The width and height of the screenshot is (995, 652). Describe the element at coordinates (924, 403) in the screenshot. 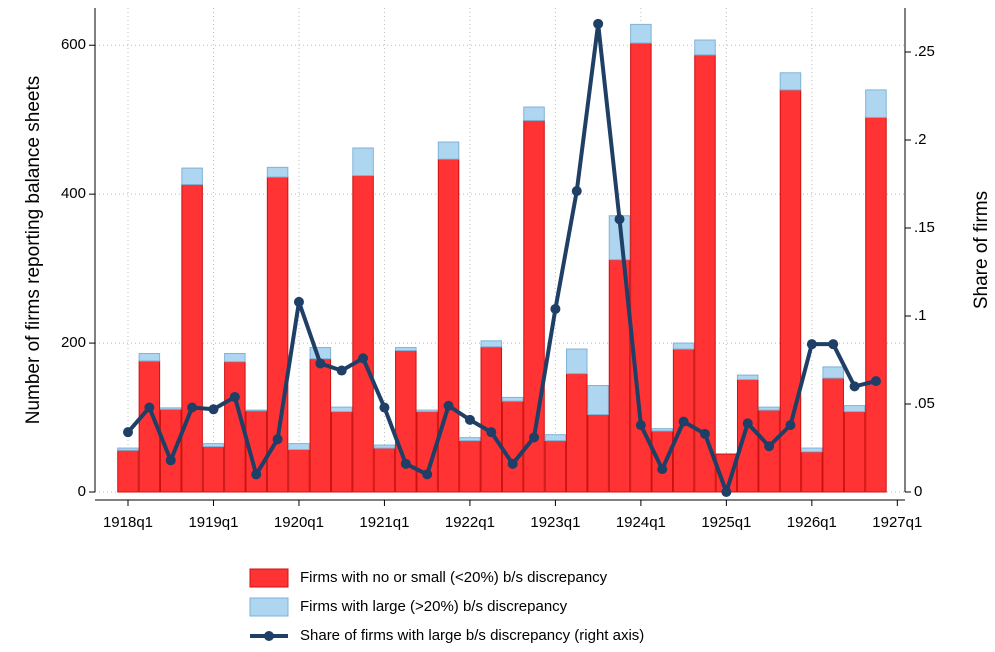

I see `y2-tick-label: .05` at that location.